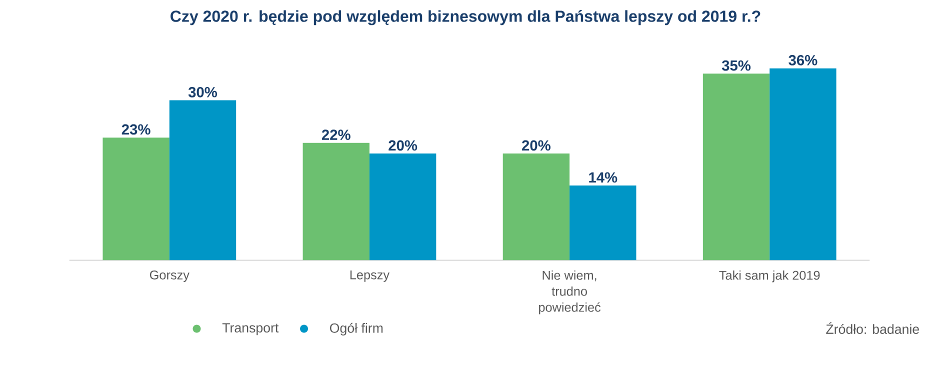  I want to click on data-label: 35%, so click(736, 65).